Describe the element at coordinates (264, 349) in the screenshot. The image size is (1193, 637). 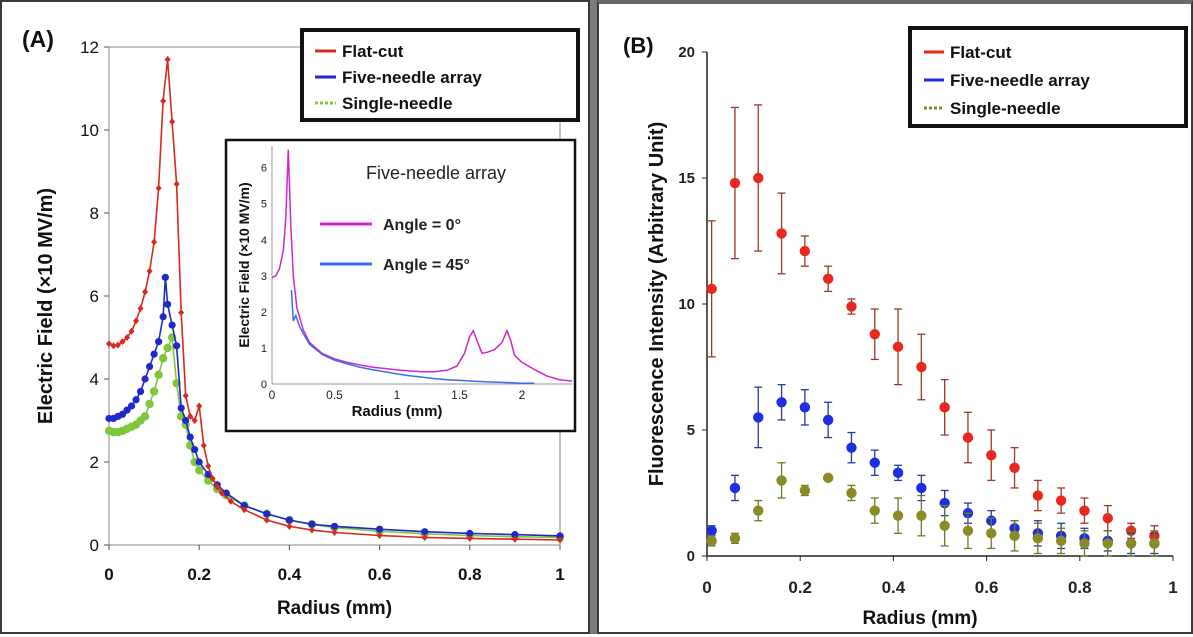
I see `inset-y-tick-label: 1` at that location.